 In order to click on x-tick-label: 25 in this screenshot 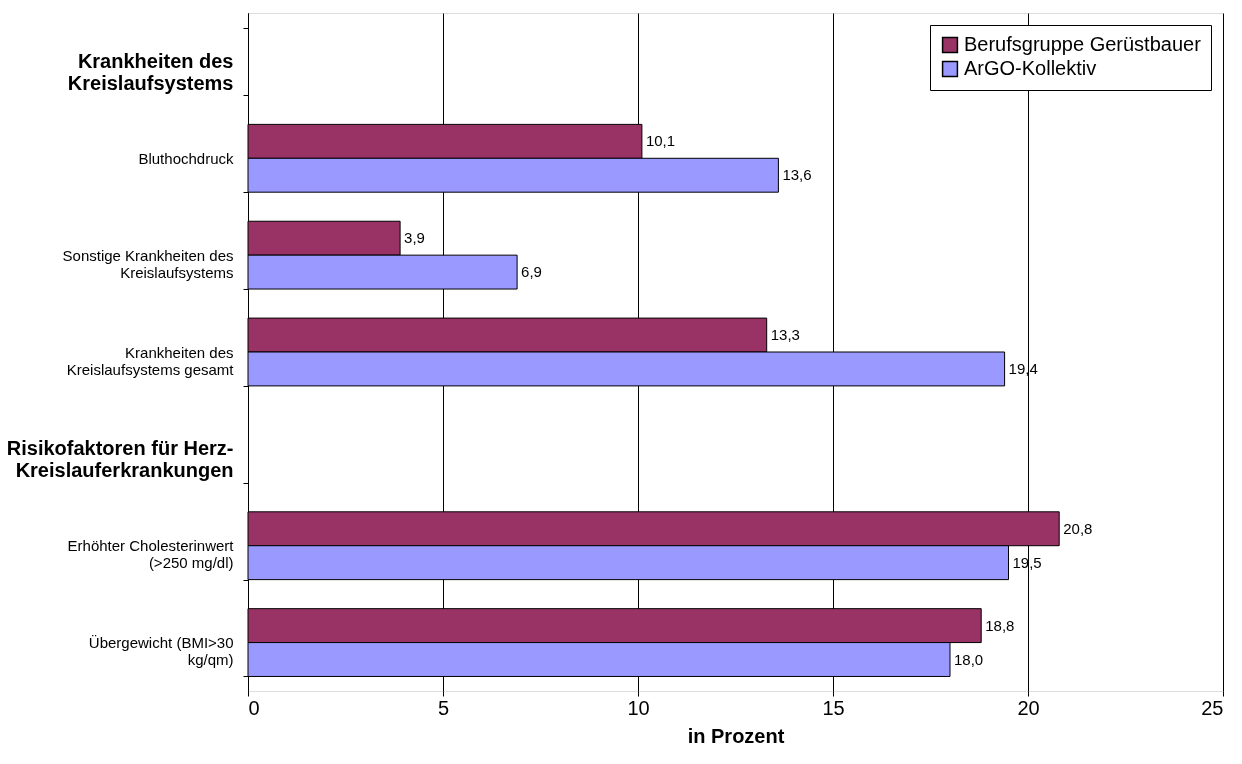, I will do `click(1212, 707)`.